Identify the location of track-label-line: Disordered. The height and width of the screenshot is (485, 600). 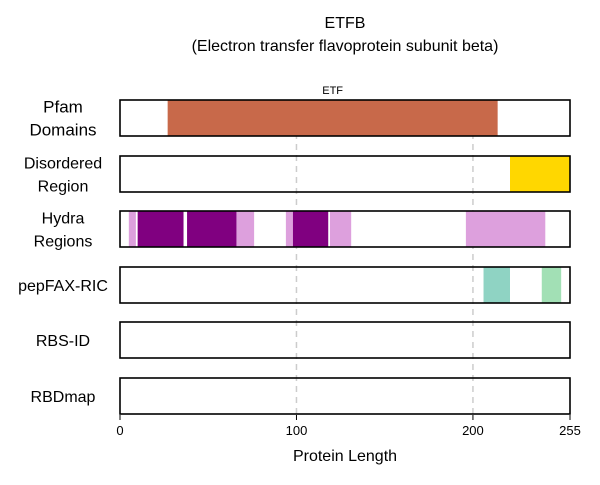
(63, 164).